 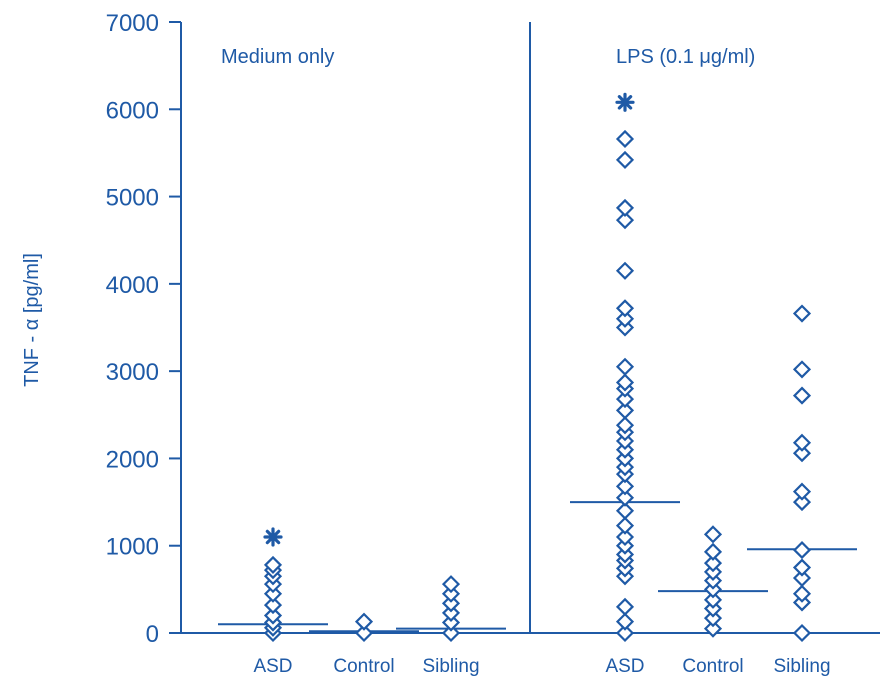 I want to click on y-tick-label: 3000, so click(x=132, y=372).